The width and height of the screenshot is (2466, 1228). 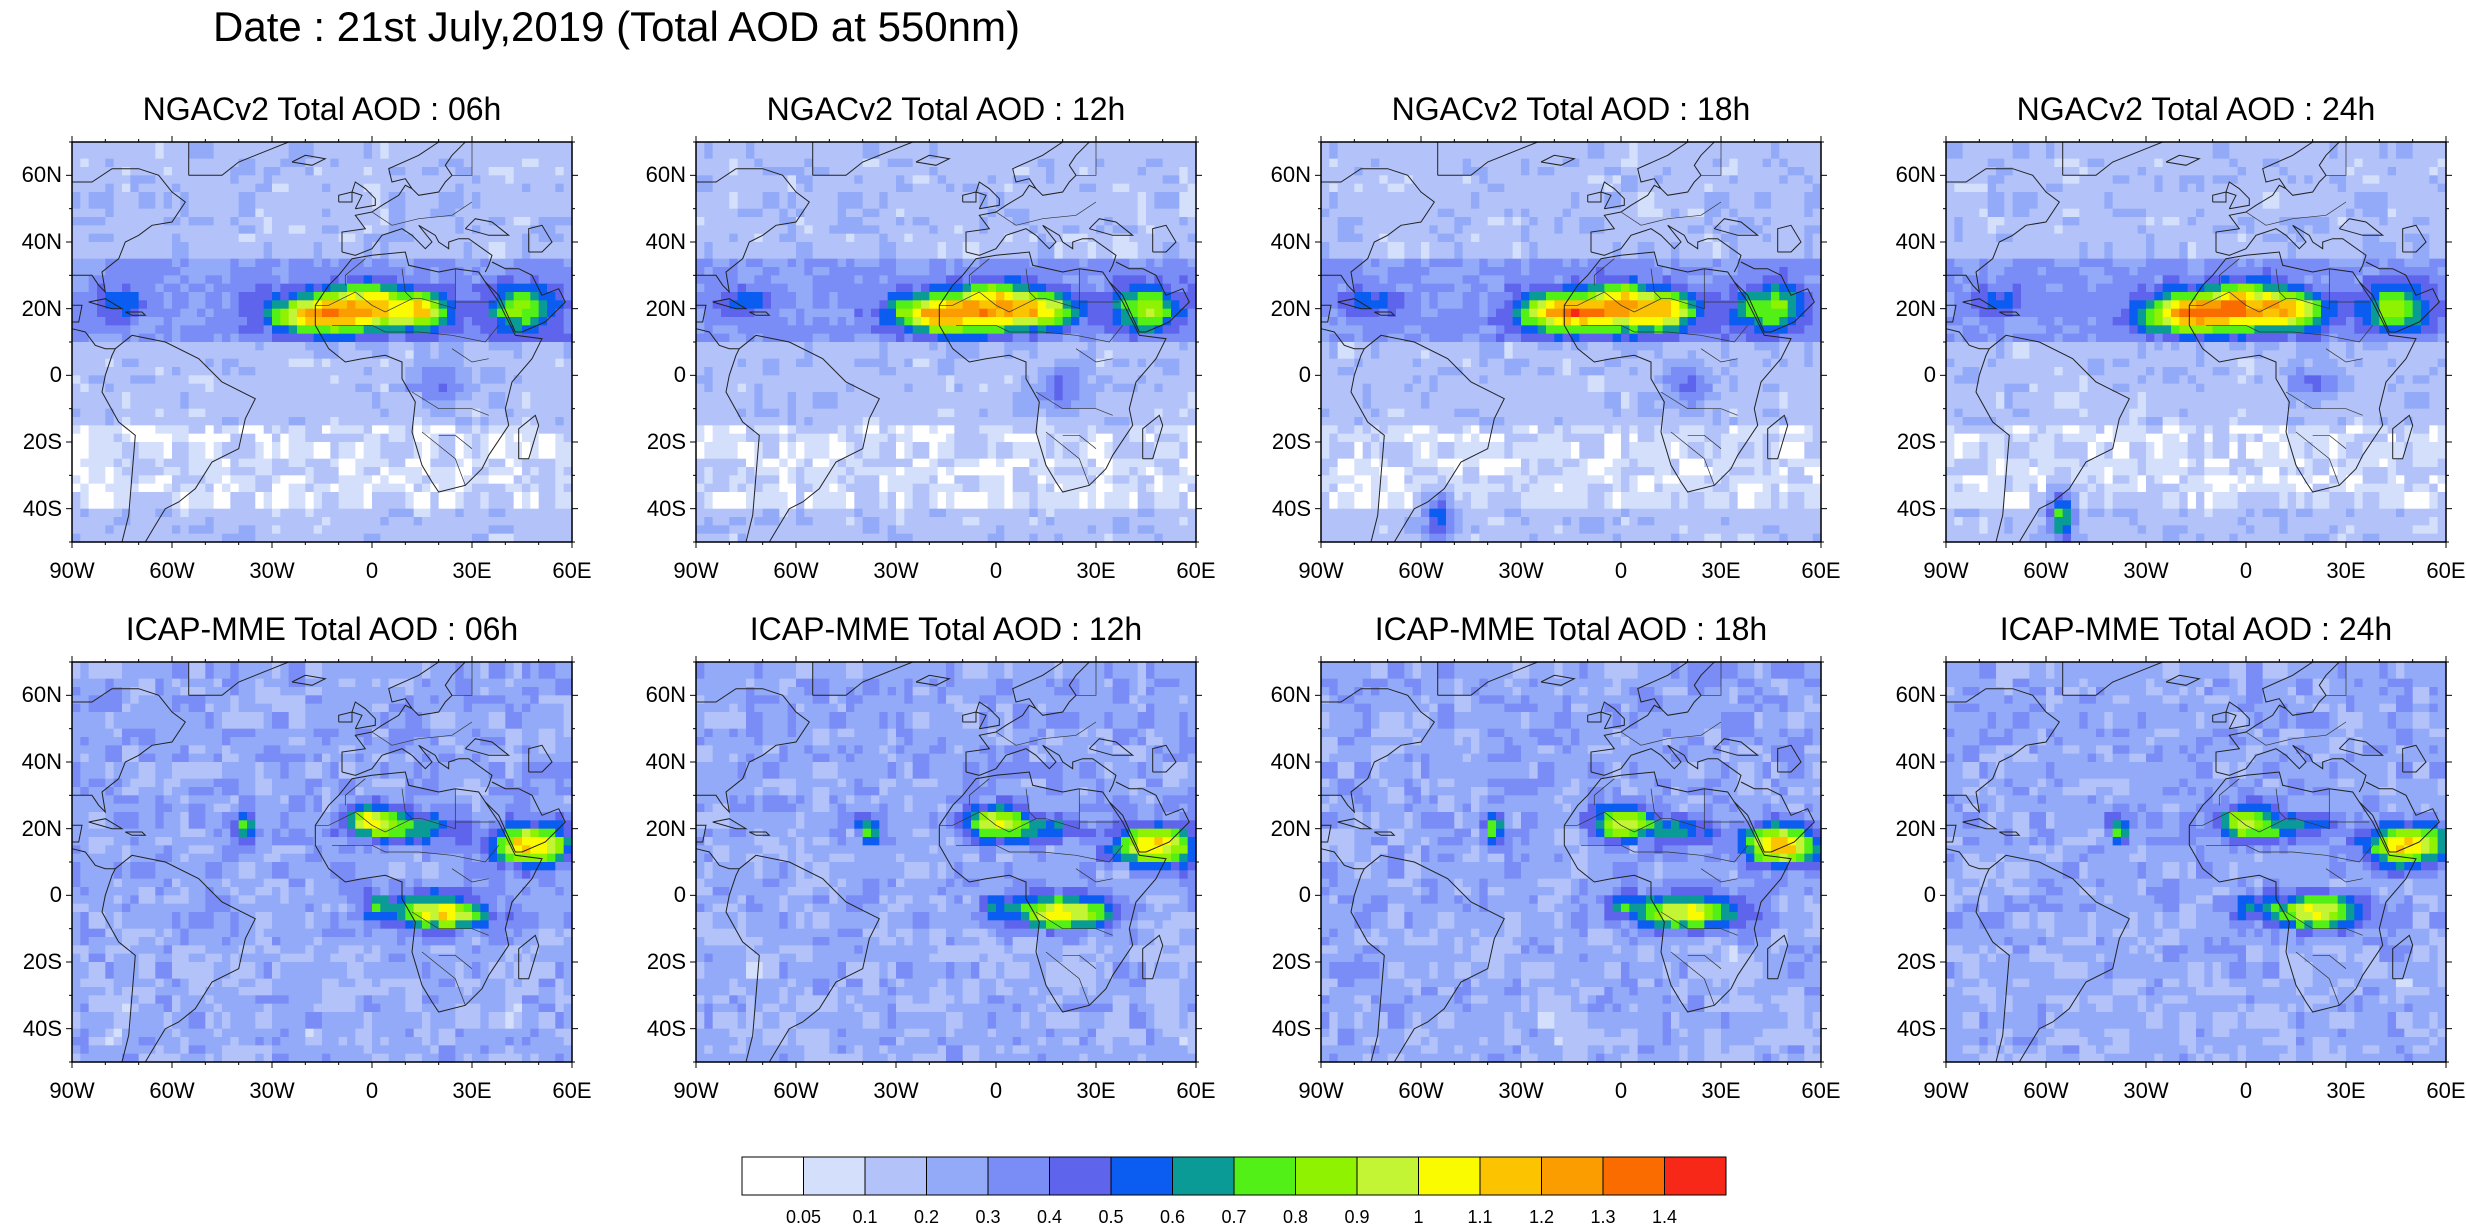 I want to click on colorbar-tick-label: 0.9, so click(x=1357, y=1217).